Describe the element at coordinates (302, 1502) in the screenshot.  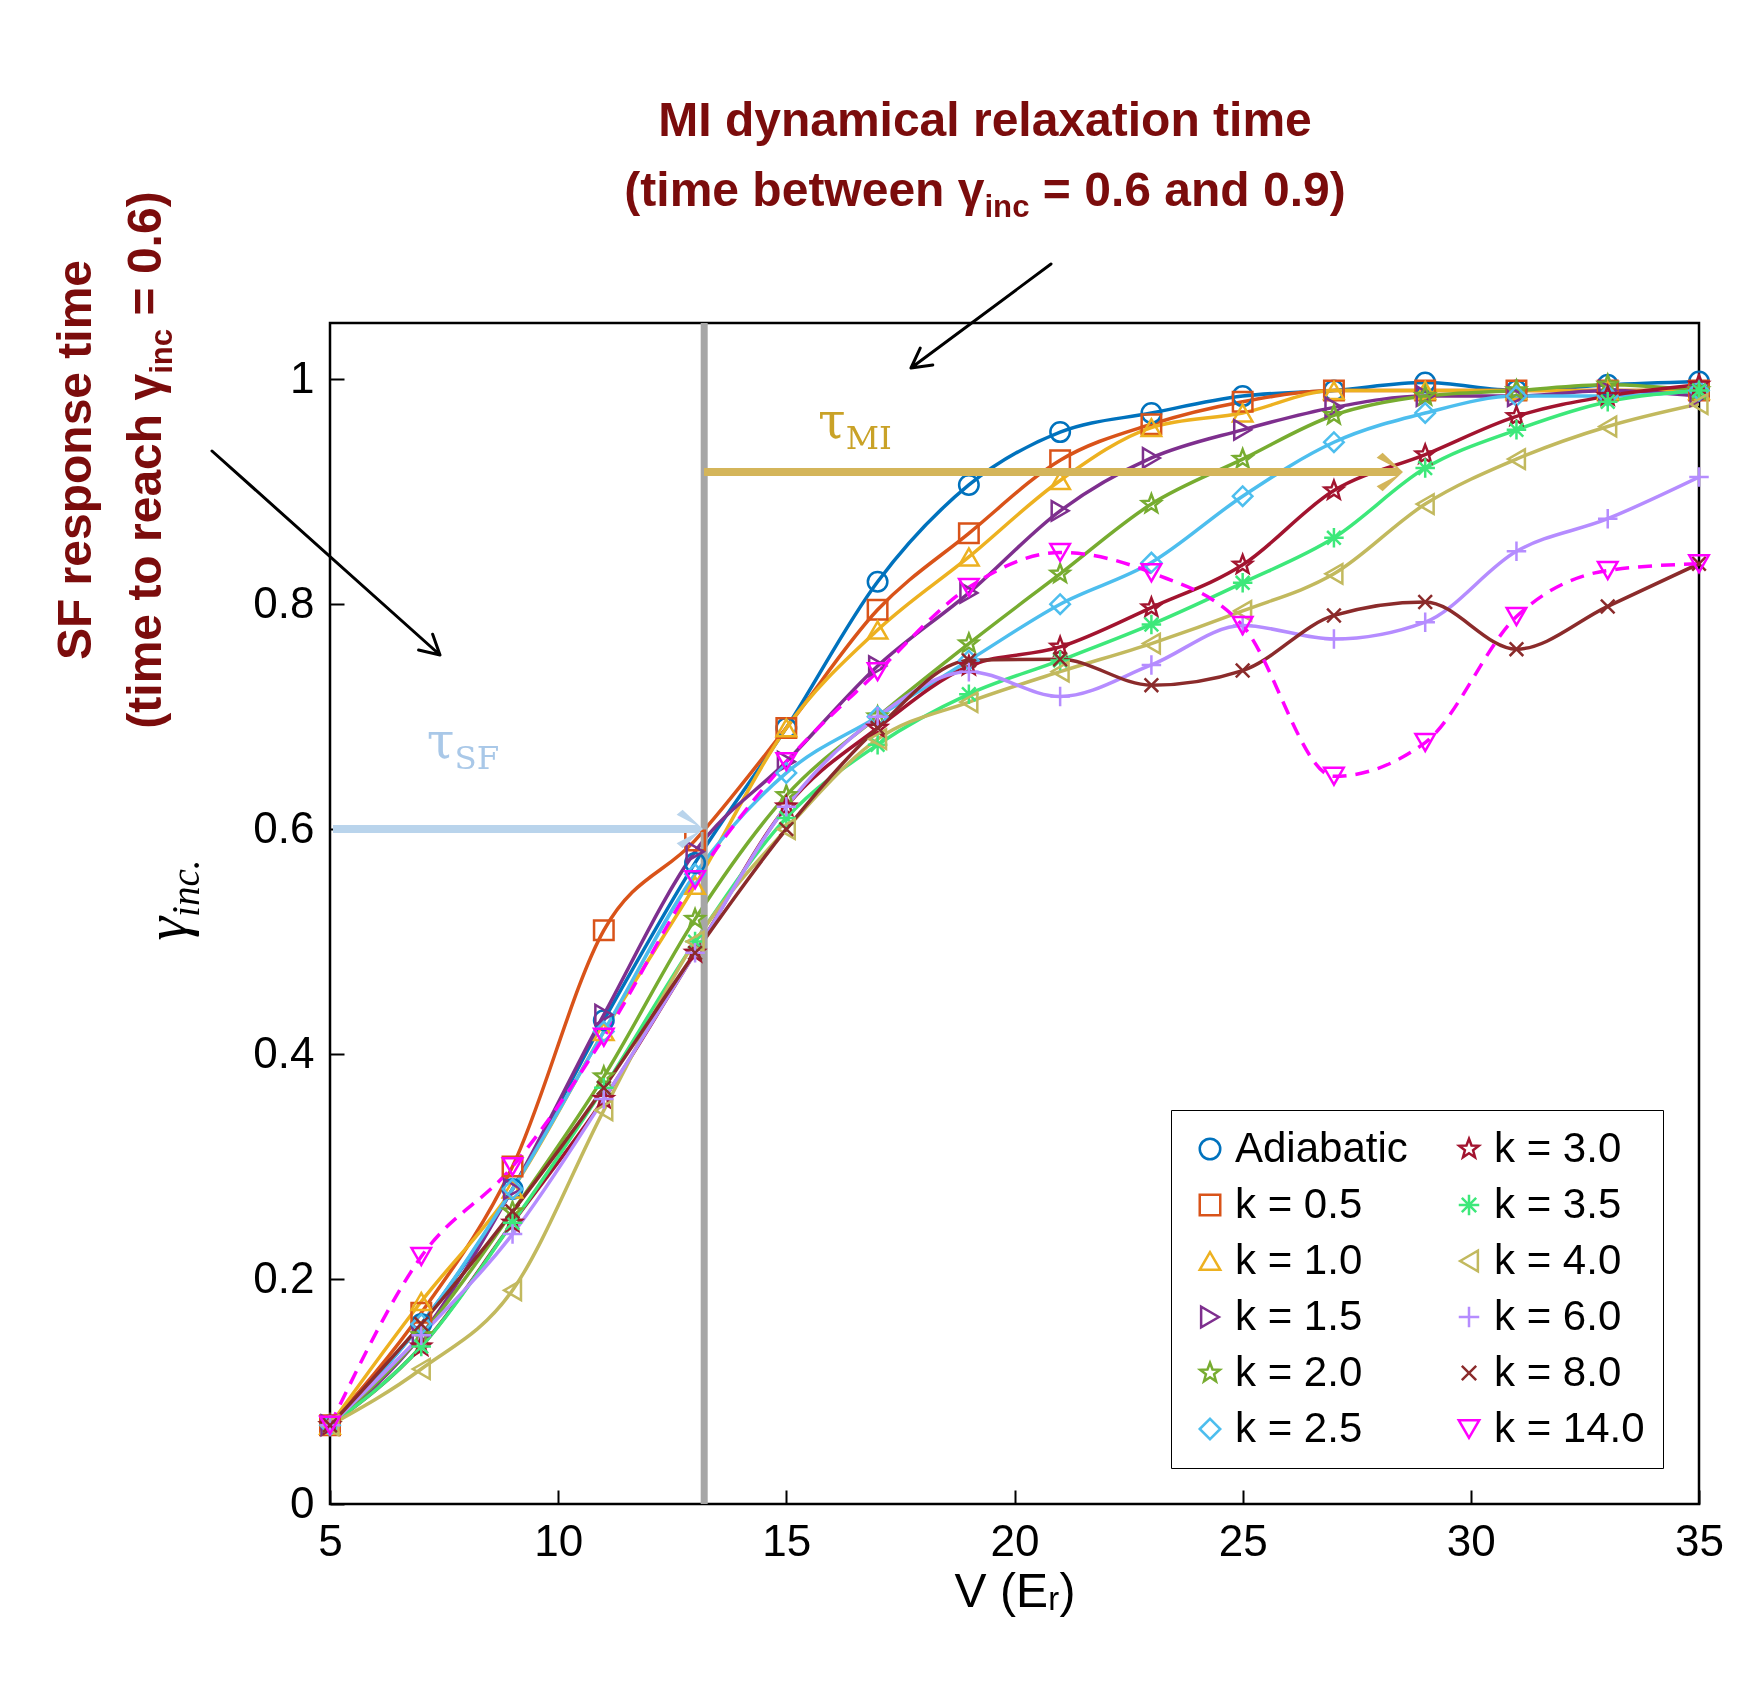
I see `y-tick-label: 0` at that location.